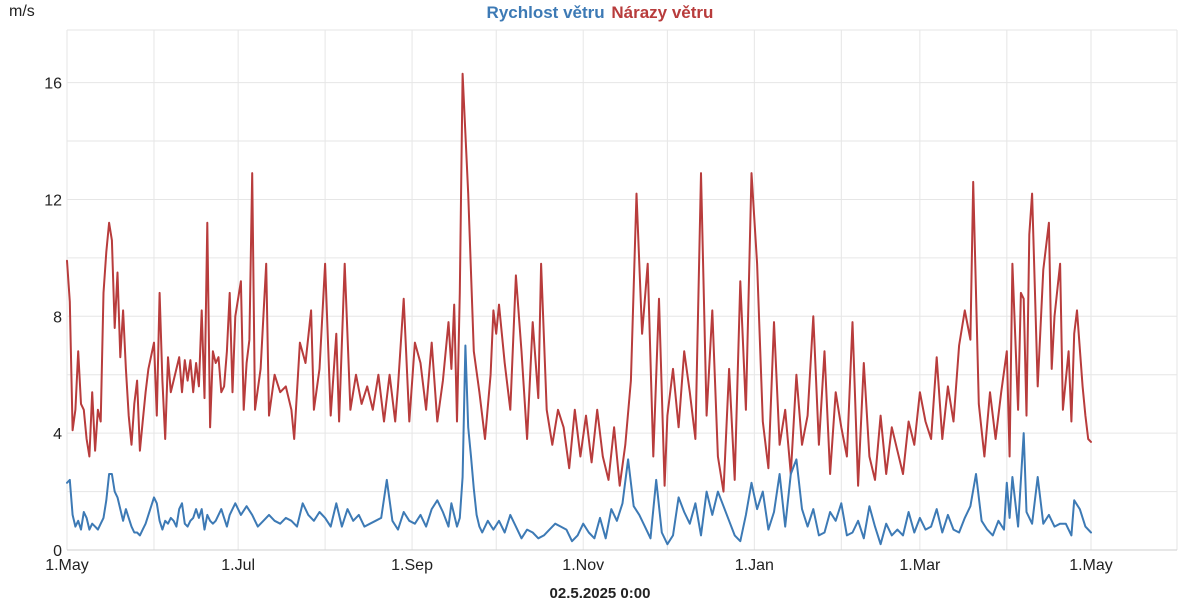 Image resolution: width=1200 pixels, height=602 pixels. Describe the element at coordinates (412, 565) in the screenshot. I see `x-tick-label: 1.Sep` at that location.